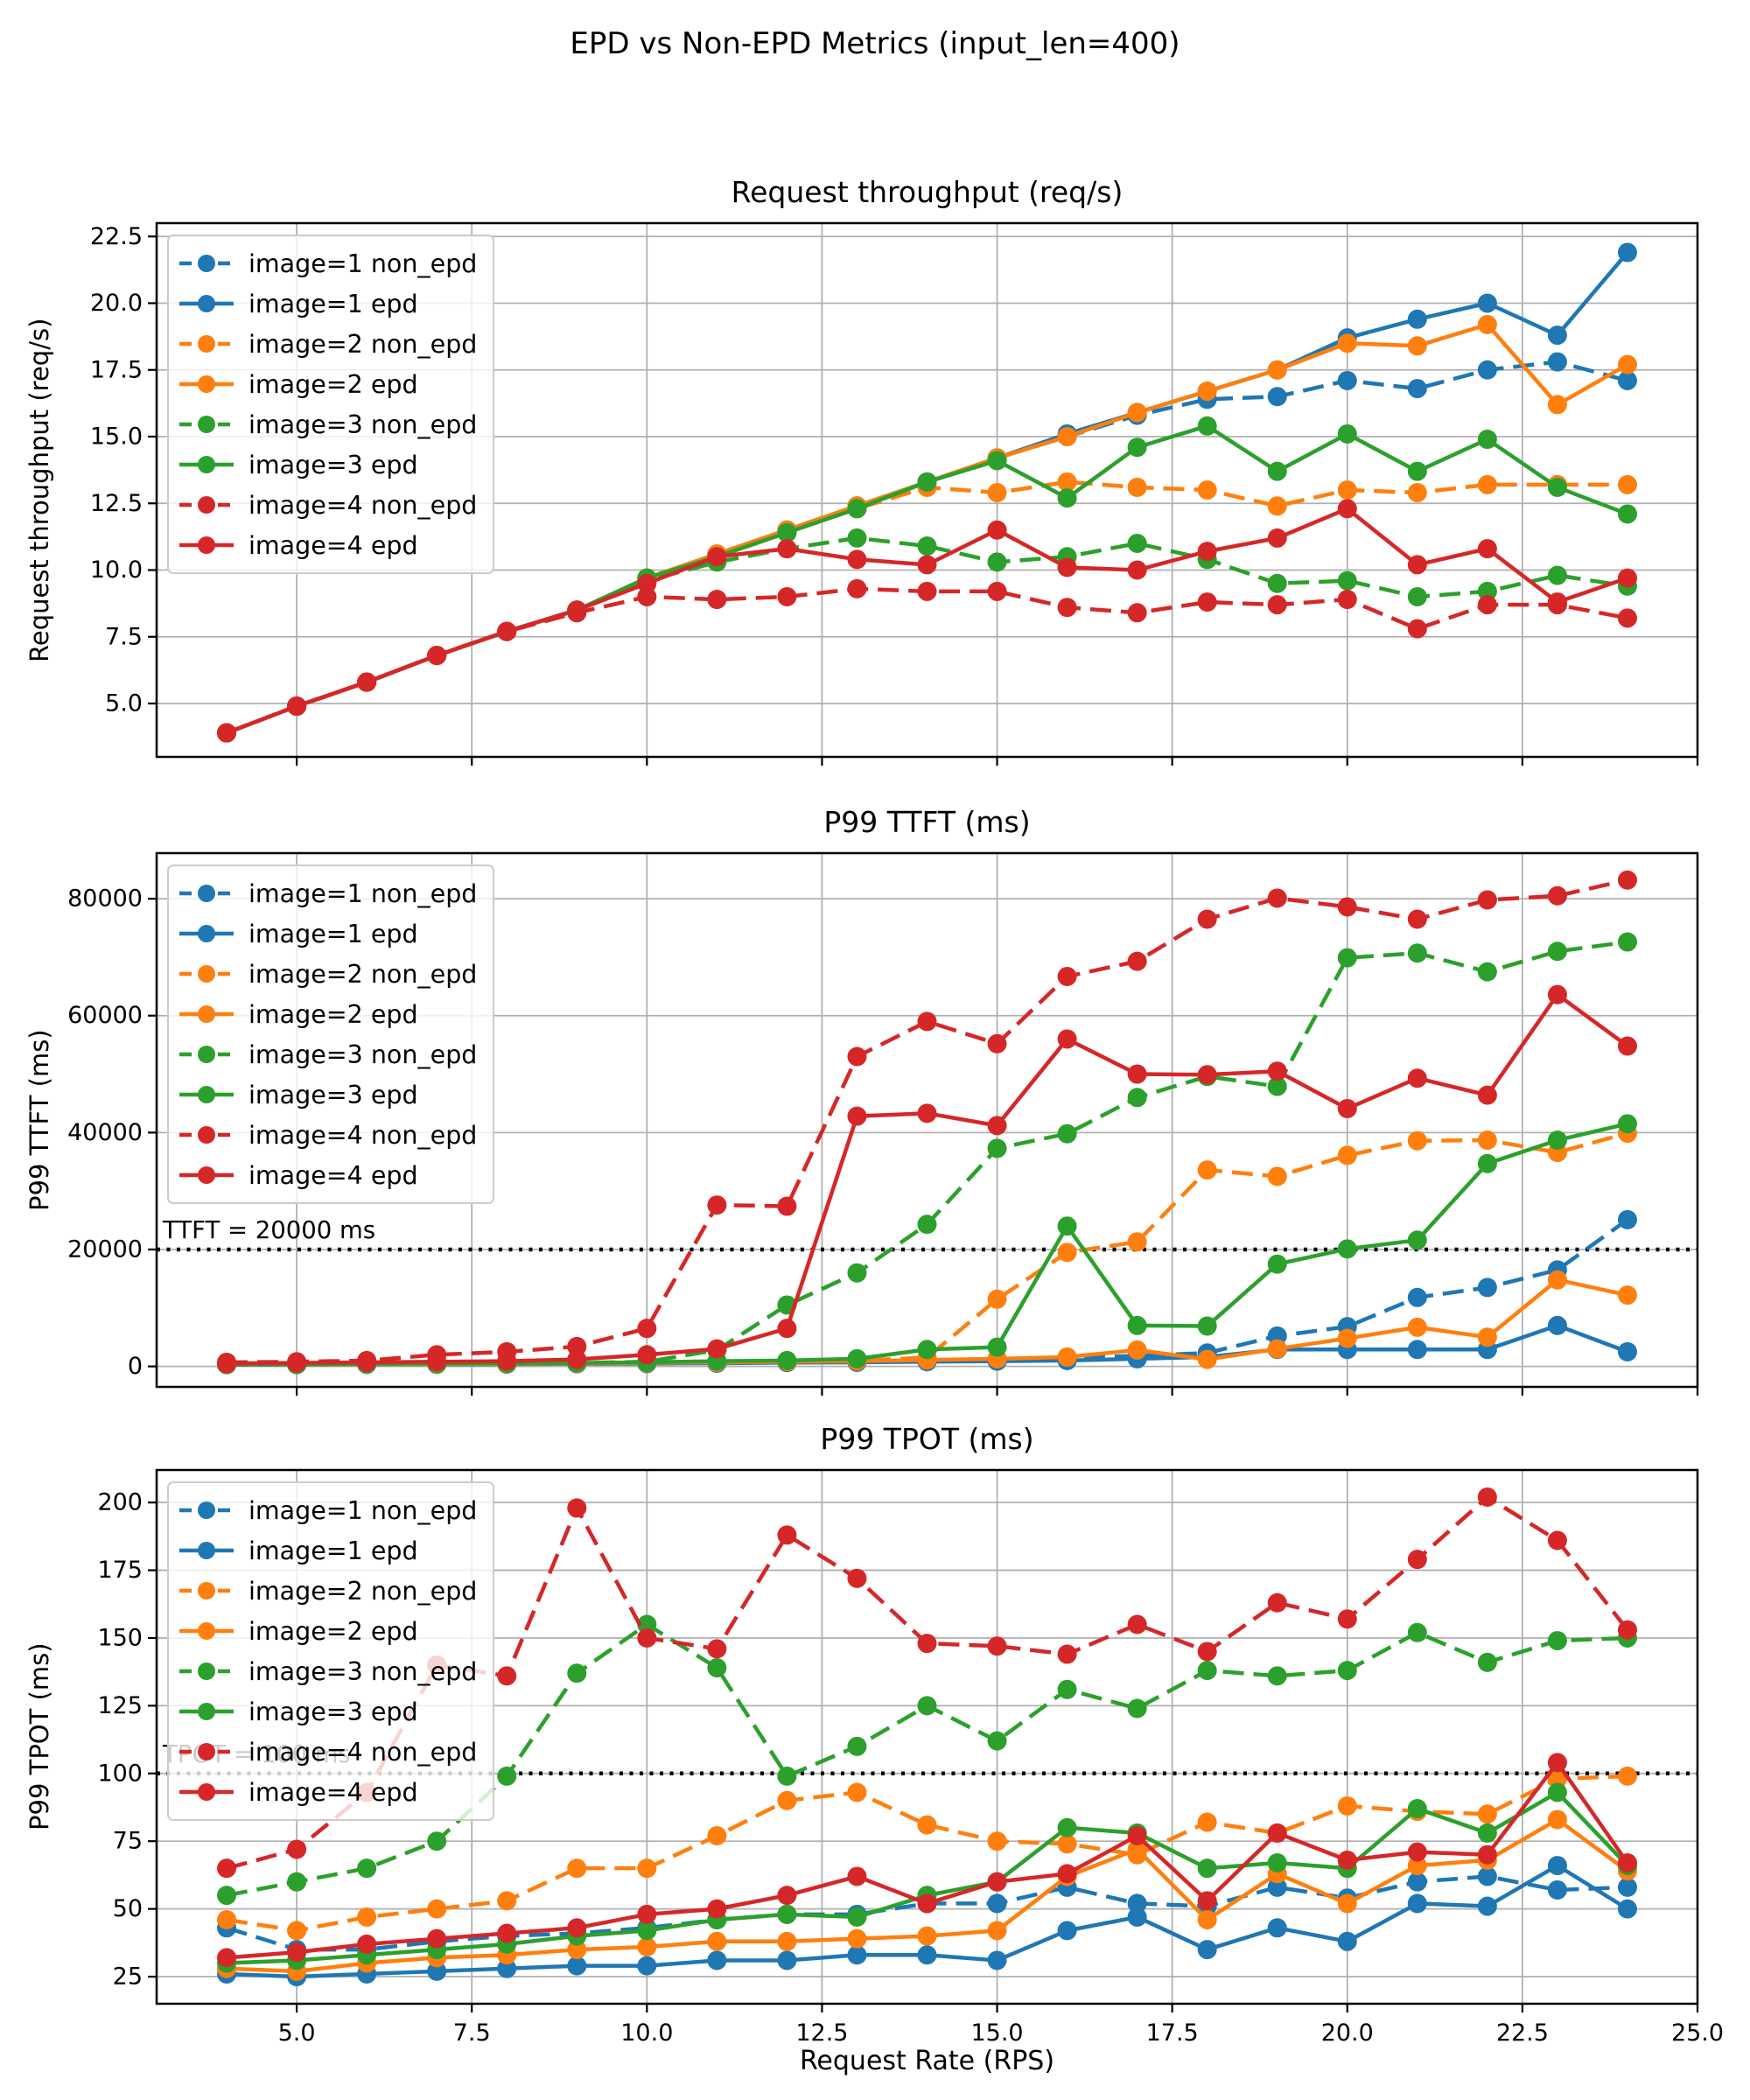 The height and width of the screenshot is (2100, 1750). I want to click on legend-item: image=1 non_epd, so click(327, 263).